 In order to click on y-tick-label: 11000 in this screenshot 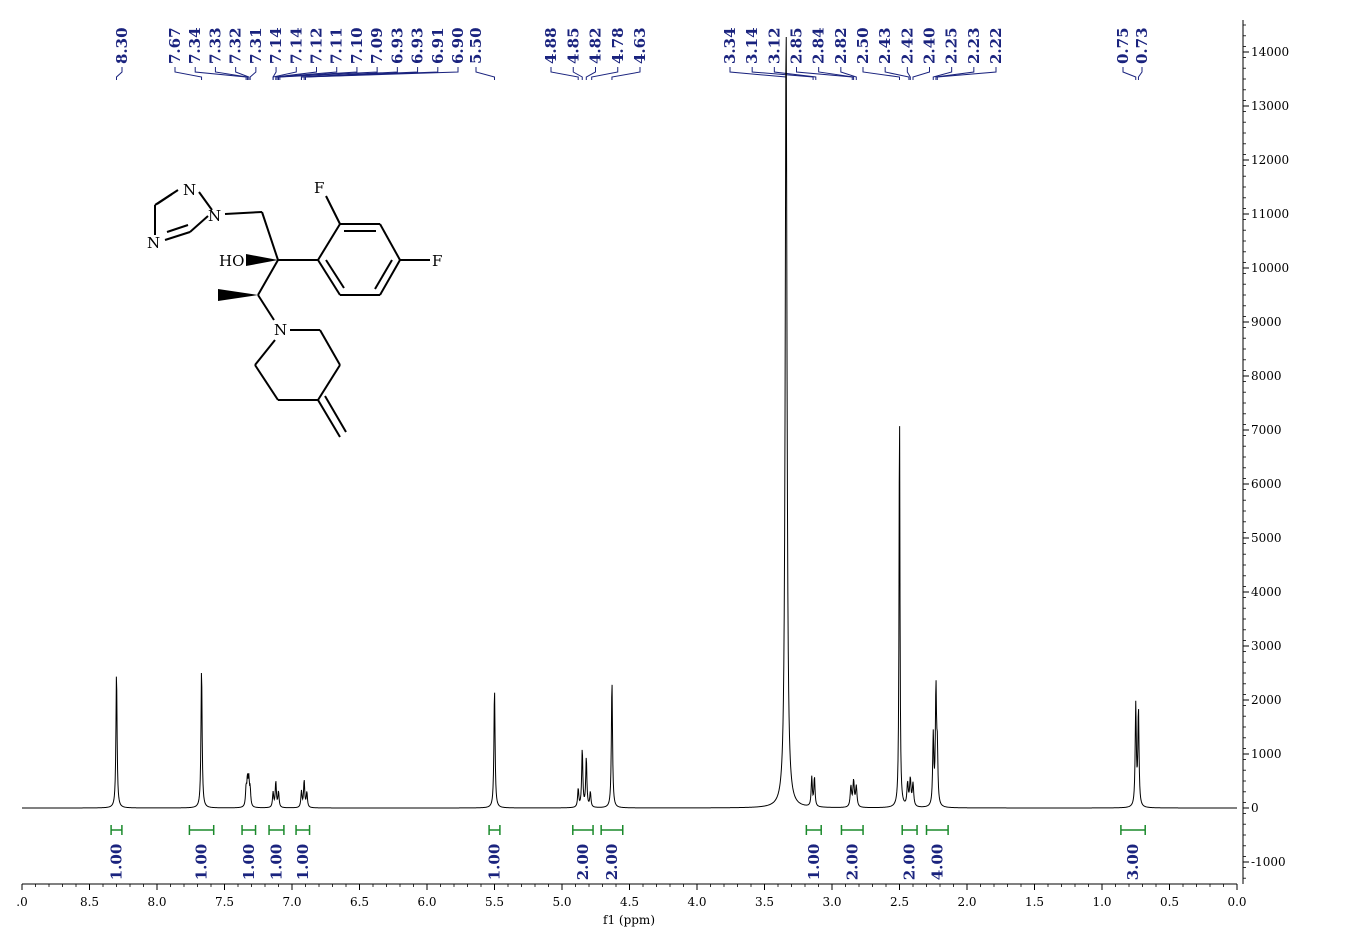, I will do `click(1270, 214)`.